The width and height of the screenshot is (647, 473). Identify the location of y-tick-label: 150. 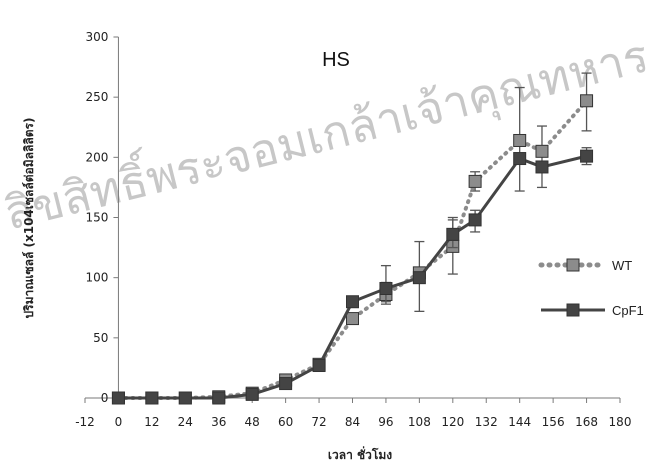
(97, 218).